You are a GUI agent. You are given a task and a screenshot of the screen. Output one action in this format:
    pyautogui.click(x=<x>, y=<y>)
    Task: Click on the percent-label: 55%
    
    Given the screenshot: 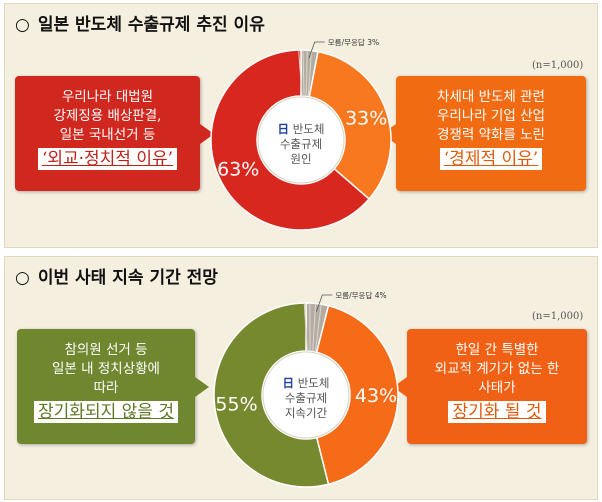 What is the action you would take?
    pyautogui.click(x=236, y=405)
    